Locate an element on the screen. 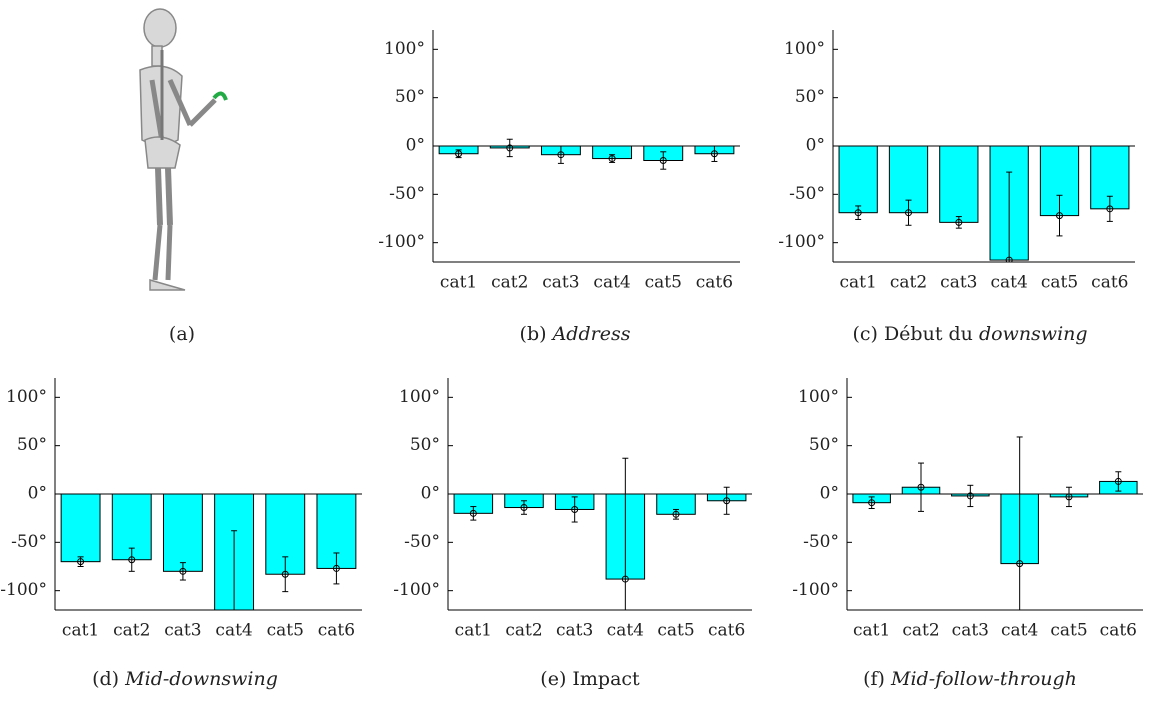 This screenshot has height=702, width=1151. caption-part: downswing is located at coordinates (1033, 334).